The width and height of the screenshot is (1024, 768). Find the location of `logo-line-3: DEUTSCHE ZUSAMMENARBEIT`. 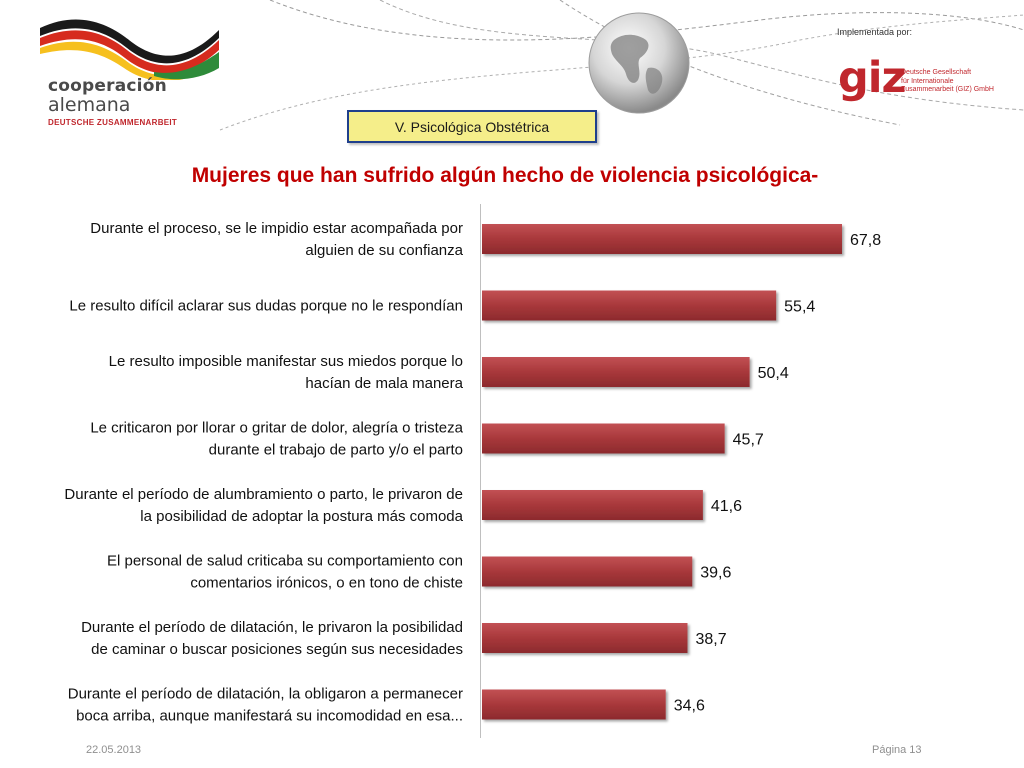

logo-line-3: DEUTSCHE ZUSAMMENARBEIT is located at coordinates (113, 122).